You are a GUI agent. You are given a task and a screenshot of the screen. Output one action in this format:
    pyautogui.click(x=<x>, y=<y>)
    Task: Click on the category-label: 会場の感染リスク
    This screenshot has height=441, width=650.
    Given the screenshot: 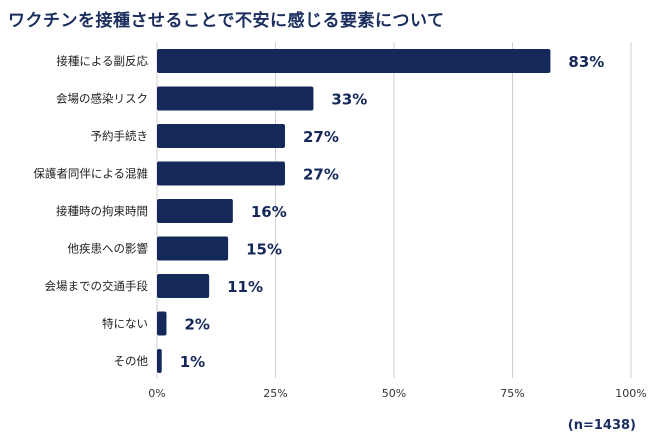 What is the action you would take?
    pyautogui.click(x=102, y=99)
    